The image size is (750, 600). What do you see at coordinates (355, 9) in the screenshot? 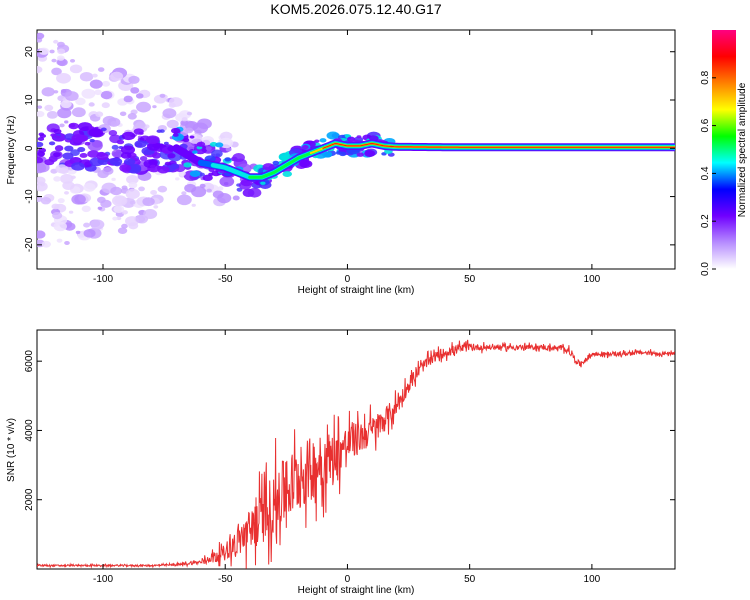
I see `figure-title: KOM5.2026.075.12.40.G17` at bounding box center [355, 9].